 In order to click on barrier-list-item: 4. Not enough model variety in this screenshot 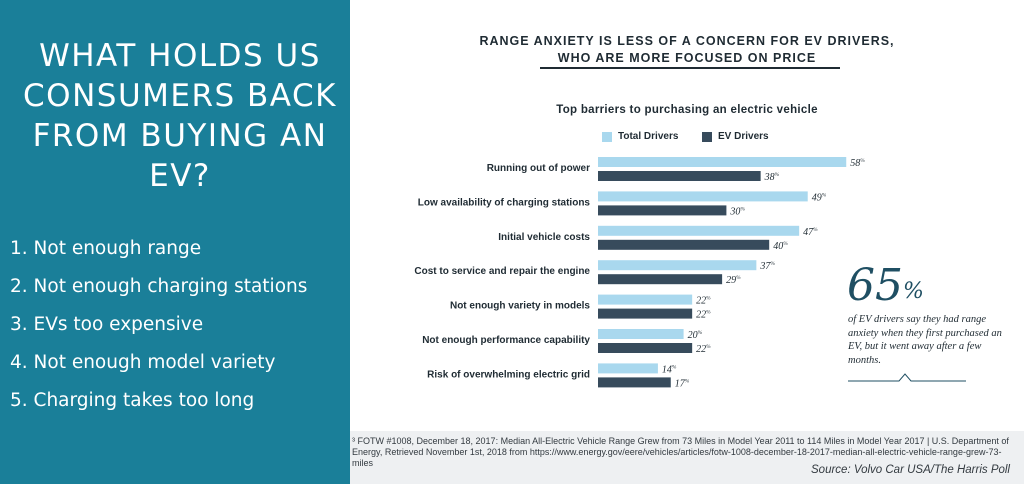, I will do `click(143, 362)`.